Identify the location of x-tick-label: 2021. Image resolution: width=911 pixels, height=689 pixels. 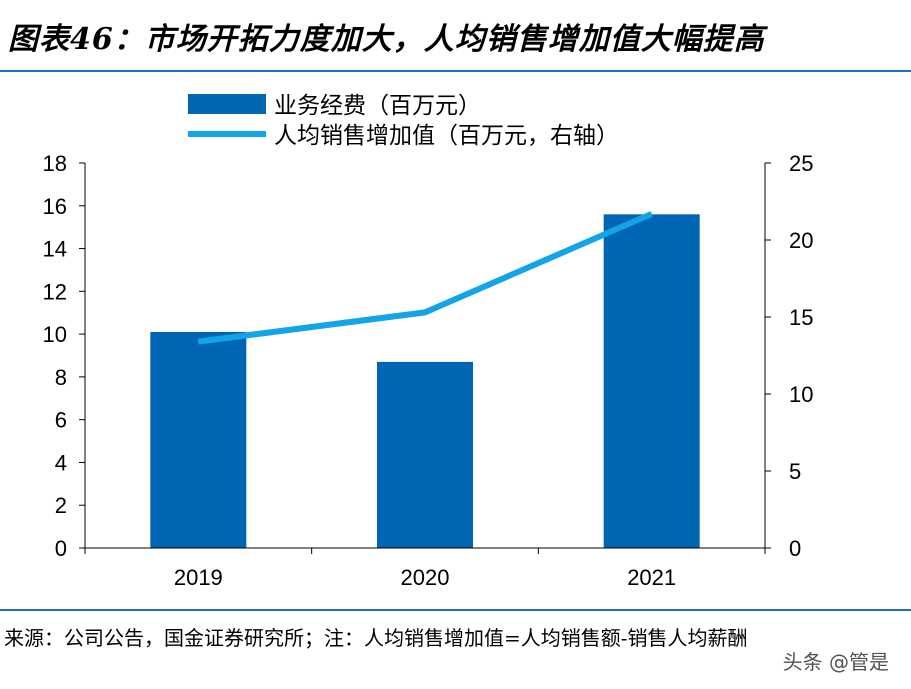
(651, 577).